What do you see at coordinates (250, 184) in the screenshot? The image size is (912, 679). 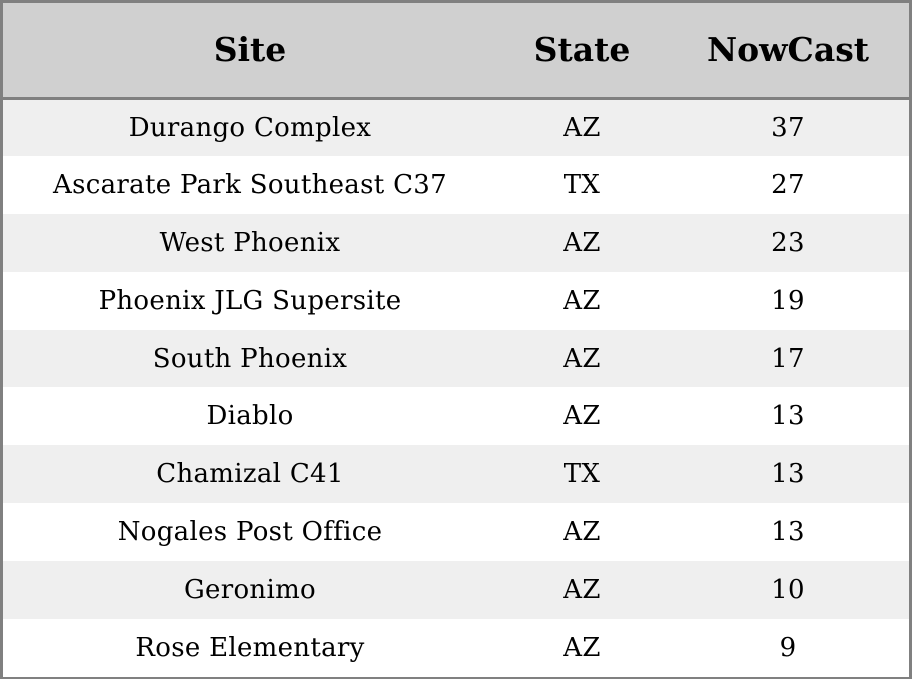 I see `site-cell: Ascarate Park Southeast C37` at bounding box center [250, 184].